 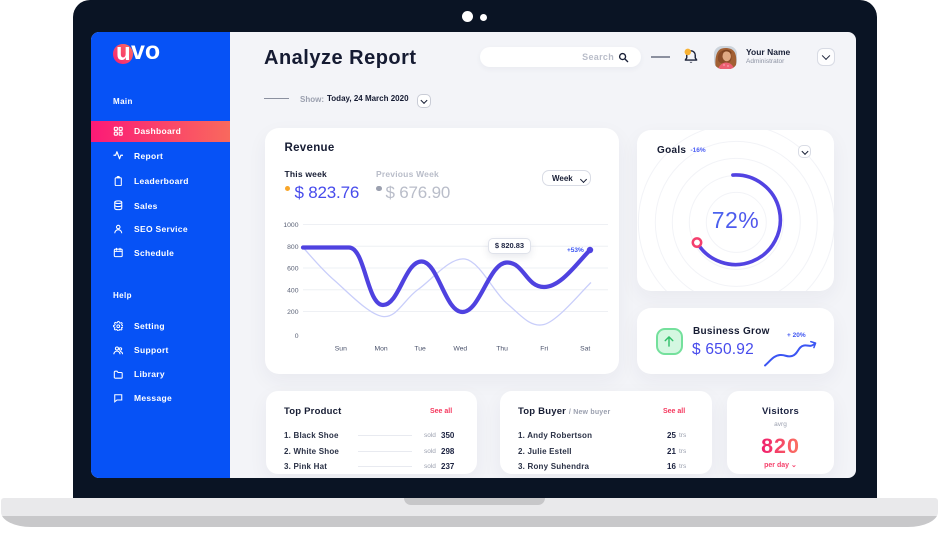 What do you see at coordinates (293, 247) in the screenshot?
I see `svg-text: 800` at bounding box center [293, 247].